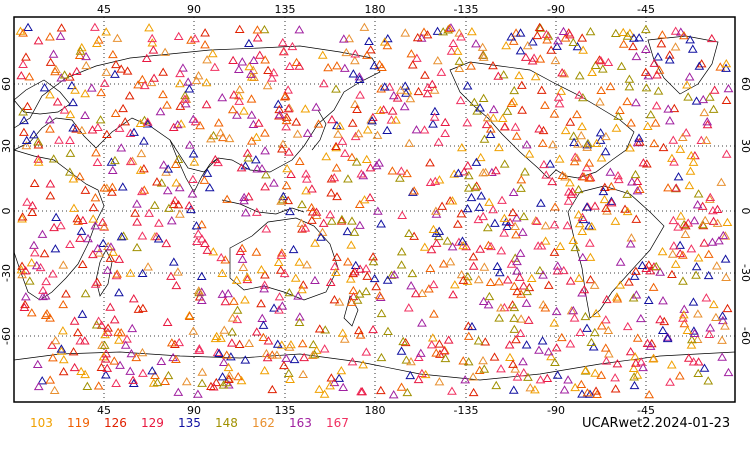 The height and width of the screenshot is (450, 750). I want to click on legend-item: 119, so click(78, 423).